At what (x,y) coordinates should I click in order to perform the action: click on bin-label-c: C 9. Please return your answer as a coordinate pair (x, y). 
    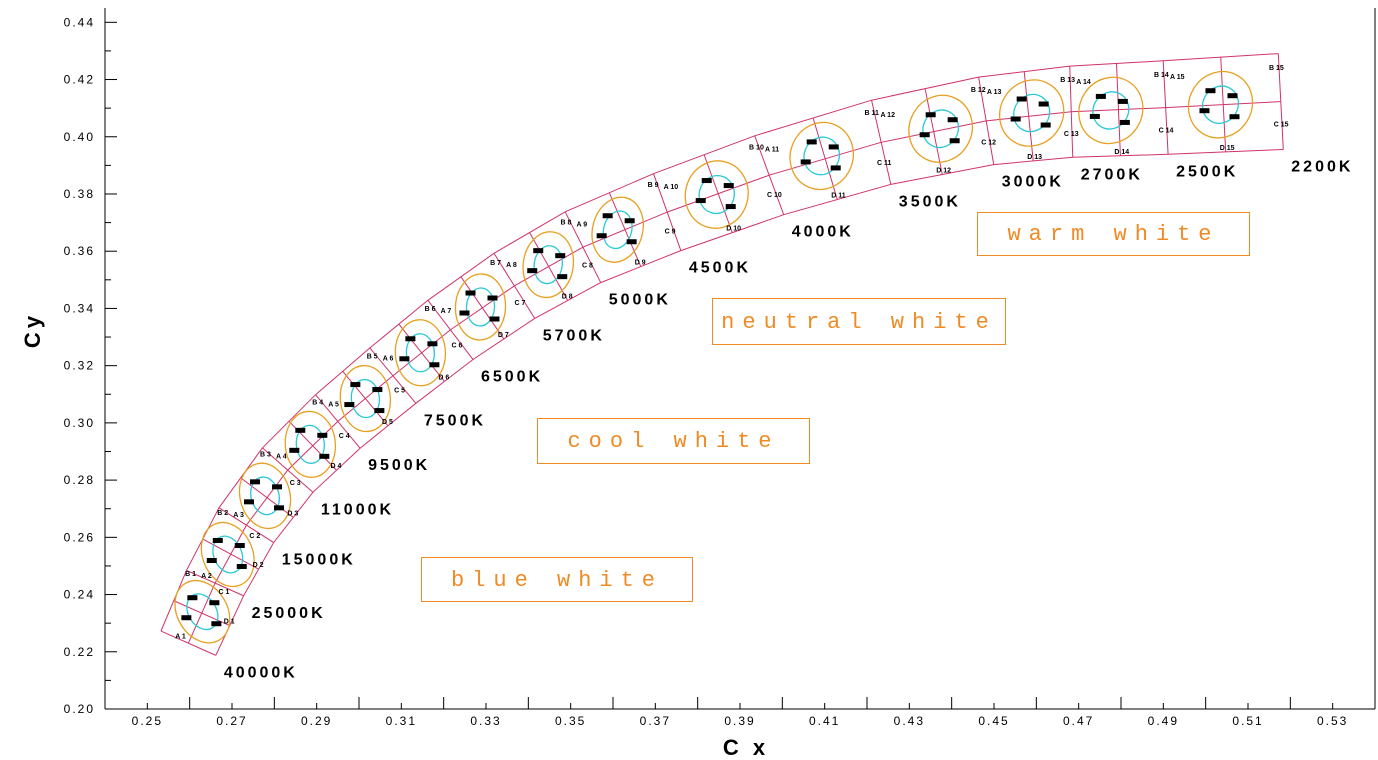
    Looking at the image, I should click on (670, 232).